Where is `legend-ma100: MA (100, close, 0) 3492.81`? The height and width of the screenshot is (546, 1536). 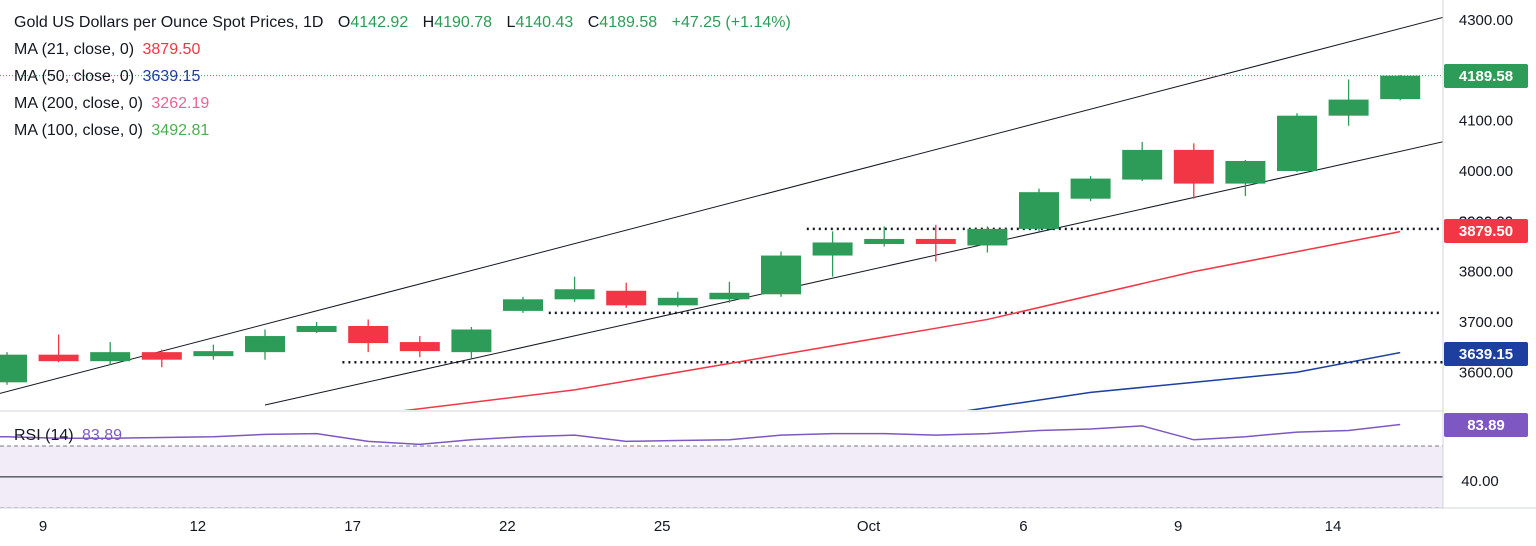 legend-ma100: MA (100, close, 0) 3492.81 is located at coordinates (113, 131).